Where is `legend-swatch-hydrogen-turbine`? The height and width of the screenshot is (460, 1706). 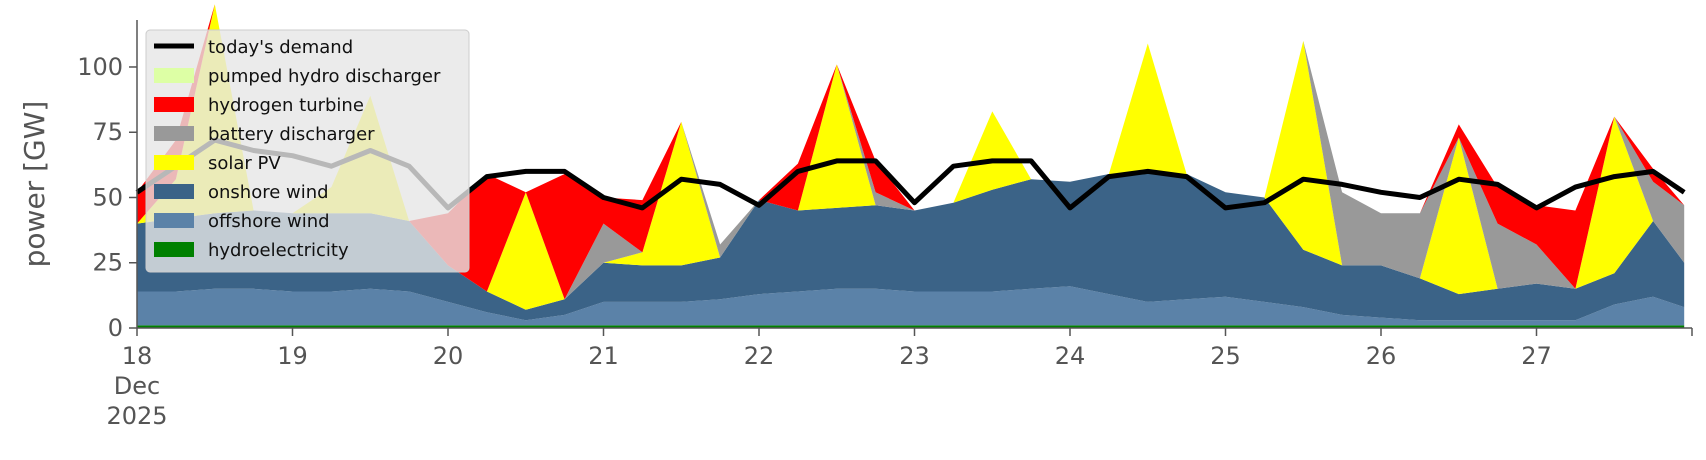 legend-swatch-hydrogen-turbine is located at coordinates (174, 104).